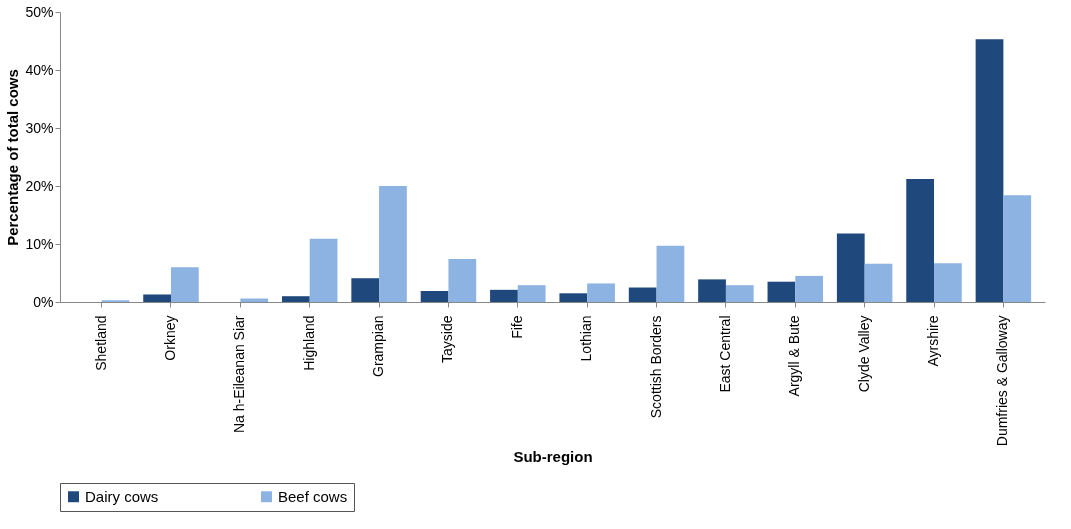  Describe the element at coordinates (794, 356) in the screenshot. I see `x-tick-label: Argyll & Bute` at that location.